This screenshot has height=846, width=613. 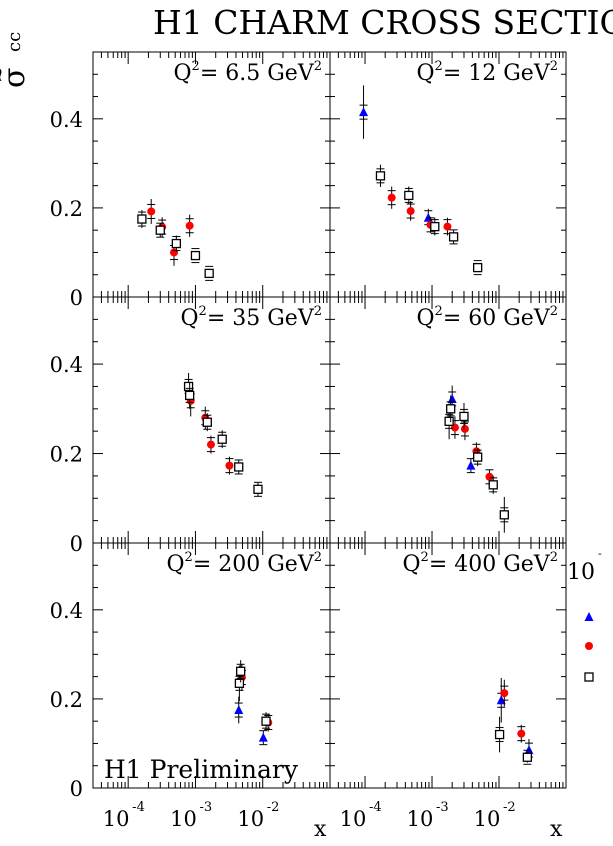 I want to click on panel-label: Q2= 200 GeV2, so click(x=244, y=563).